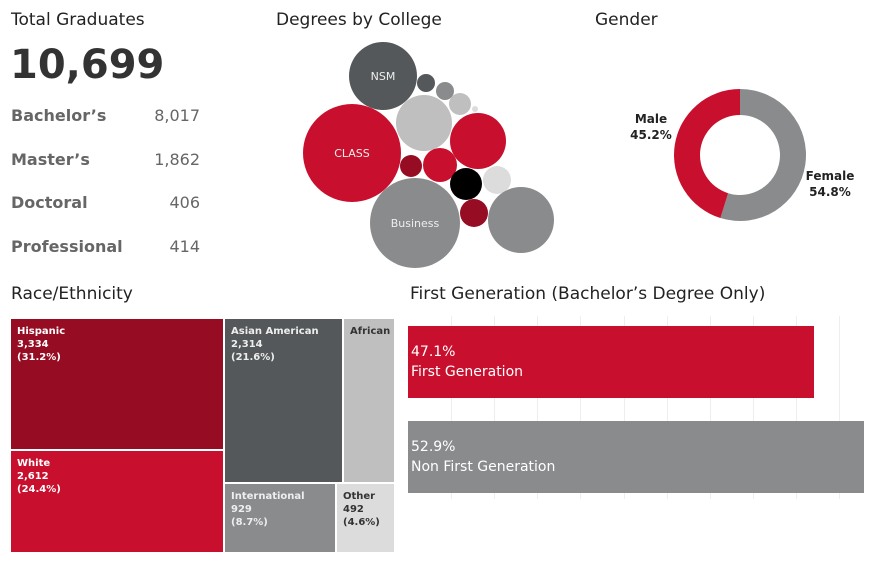 The image size is (882, 561). I want to click on bar-pct: 47.1%, so click(433, 352).